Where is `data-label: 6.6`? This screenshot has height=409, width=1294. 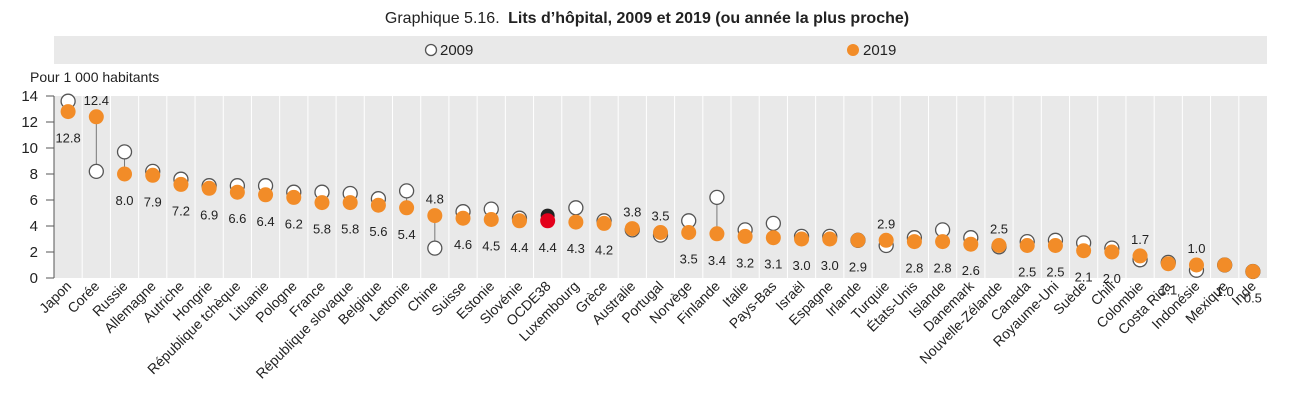
data-label: 6.6 is located at coordinates (237, 218).